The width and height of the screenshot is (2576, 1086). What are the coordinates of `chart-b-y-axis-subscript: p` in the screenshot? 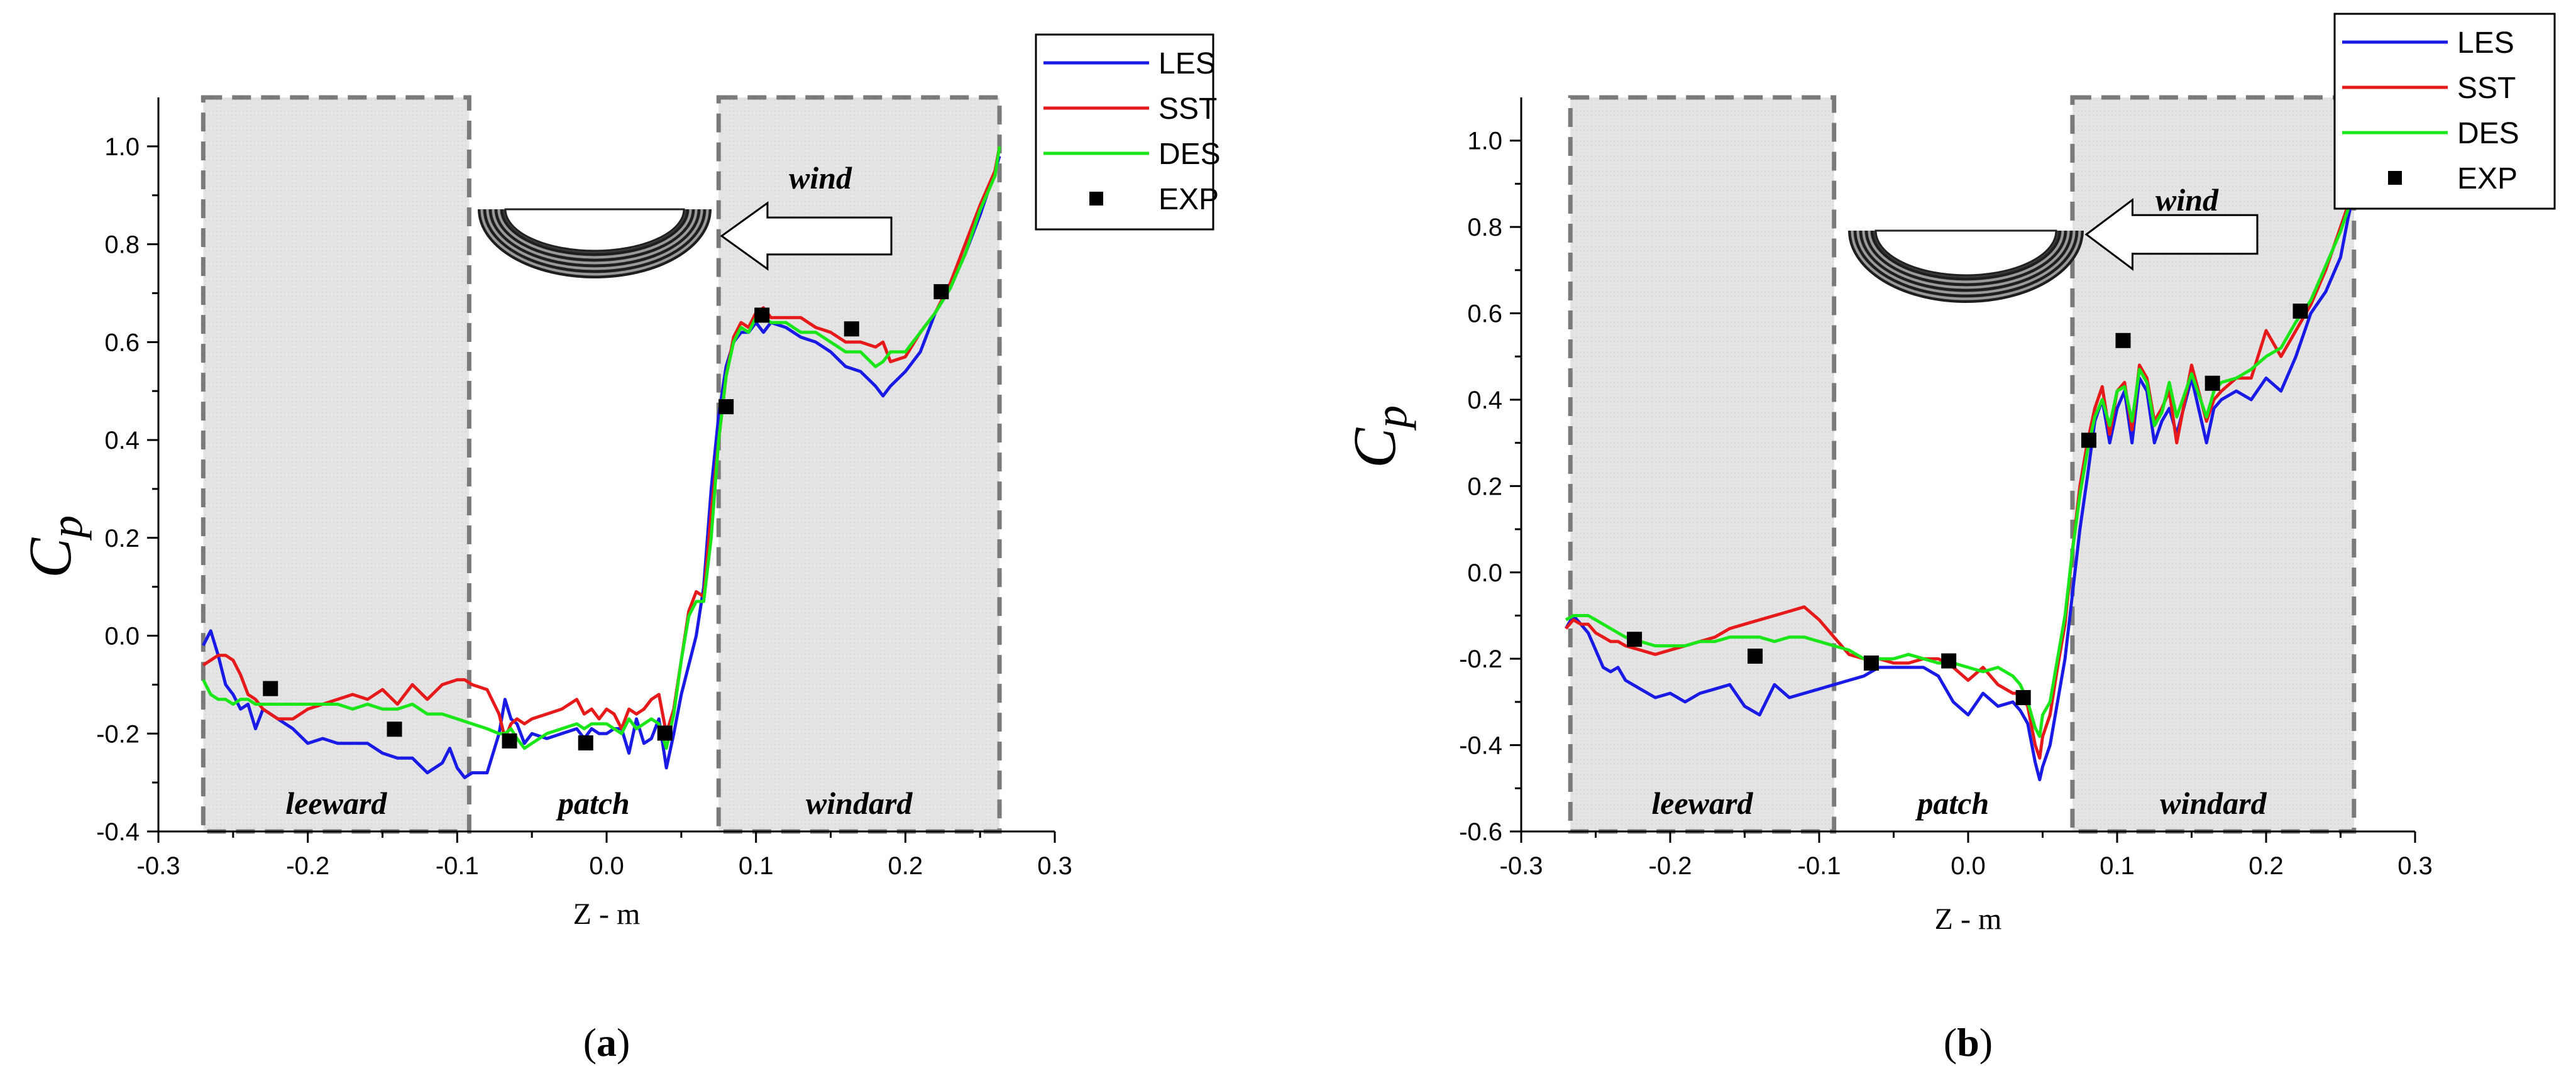 It's located at (1391, 418).